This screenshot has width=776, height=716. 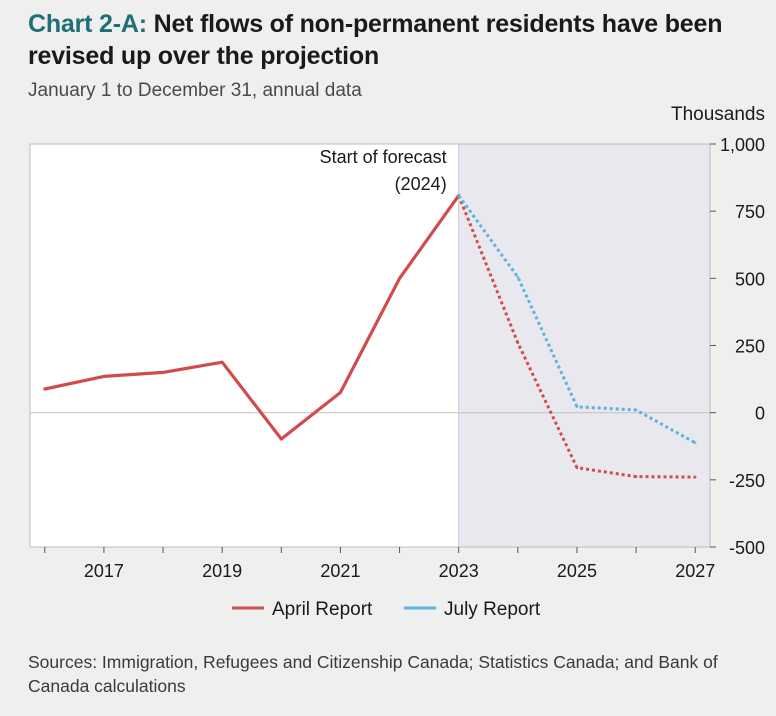 I want to click on x-tick-label: 2025, so click(x=577, y=571).